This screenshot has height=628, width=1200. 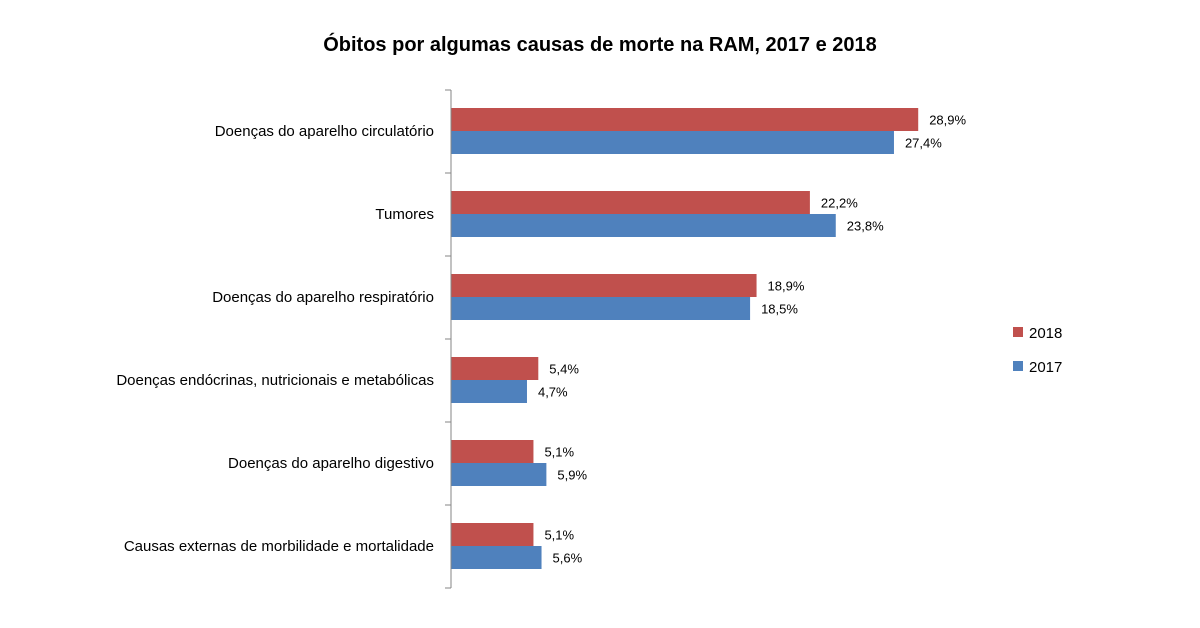 What do you see at coordinates (568, 558) in the screenshot?
I see `data-label-2017-6: 5,6%` at bounding box center [568, 558].